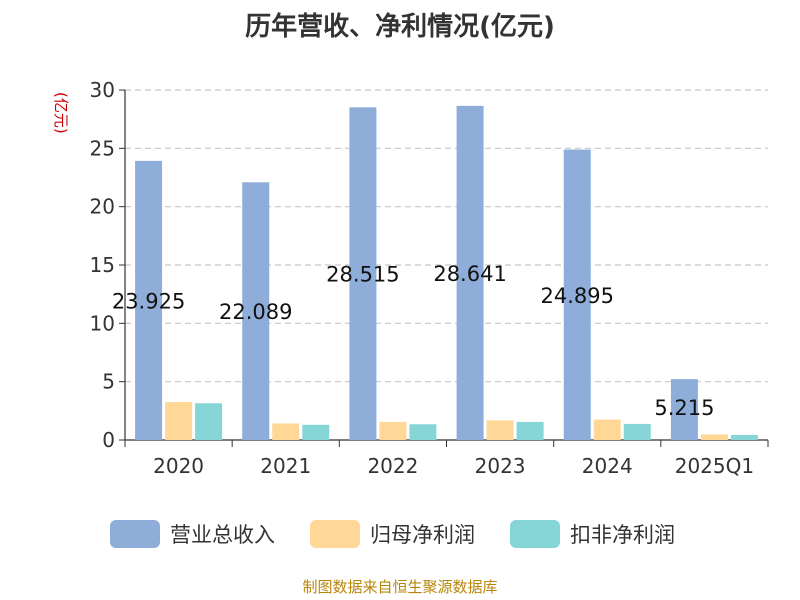  I want to click on bar-1-2023, so click(470, 272).